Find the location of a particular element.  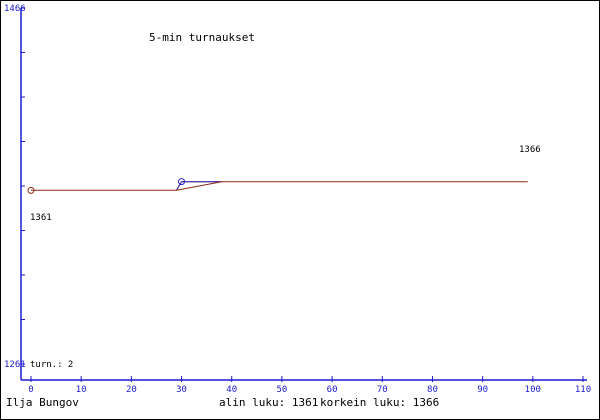

x-tick-label: 110 is located at coordinates (583, 390).